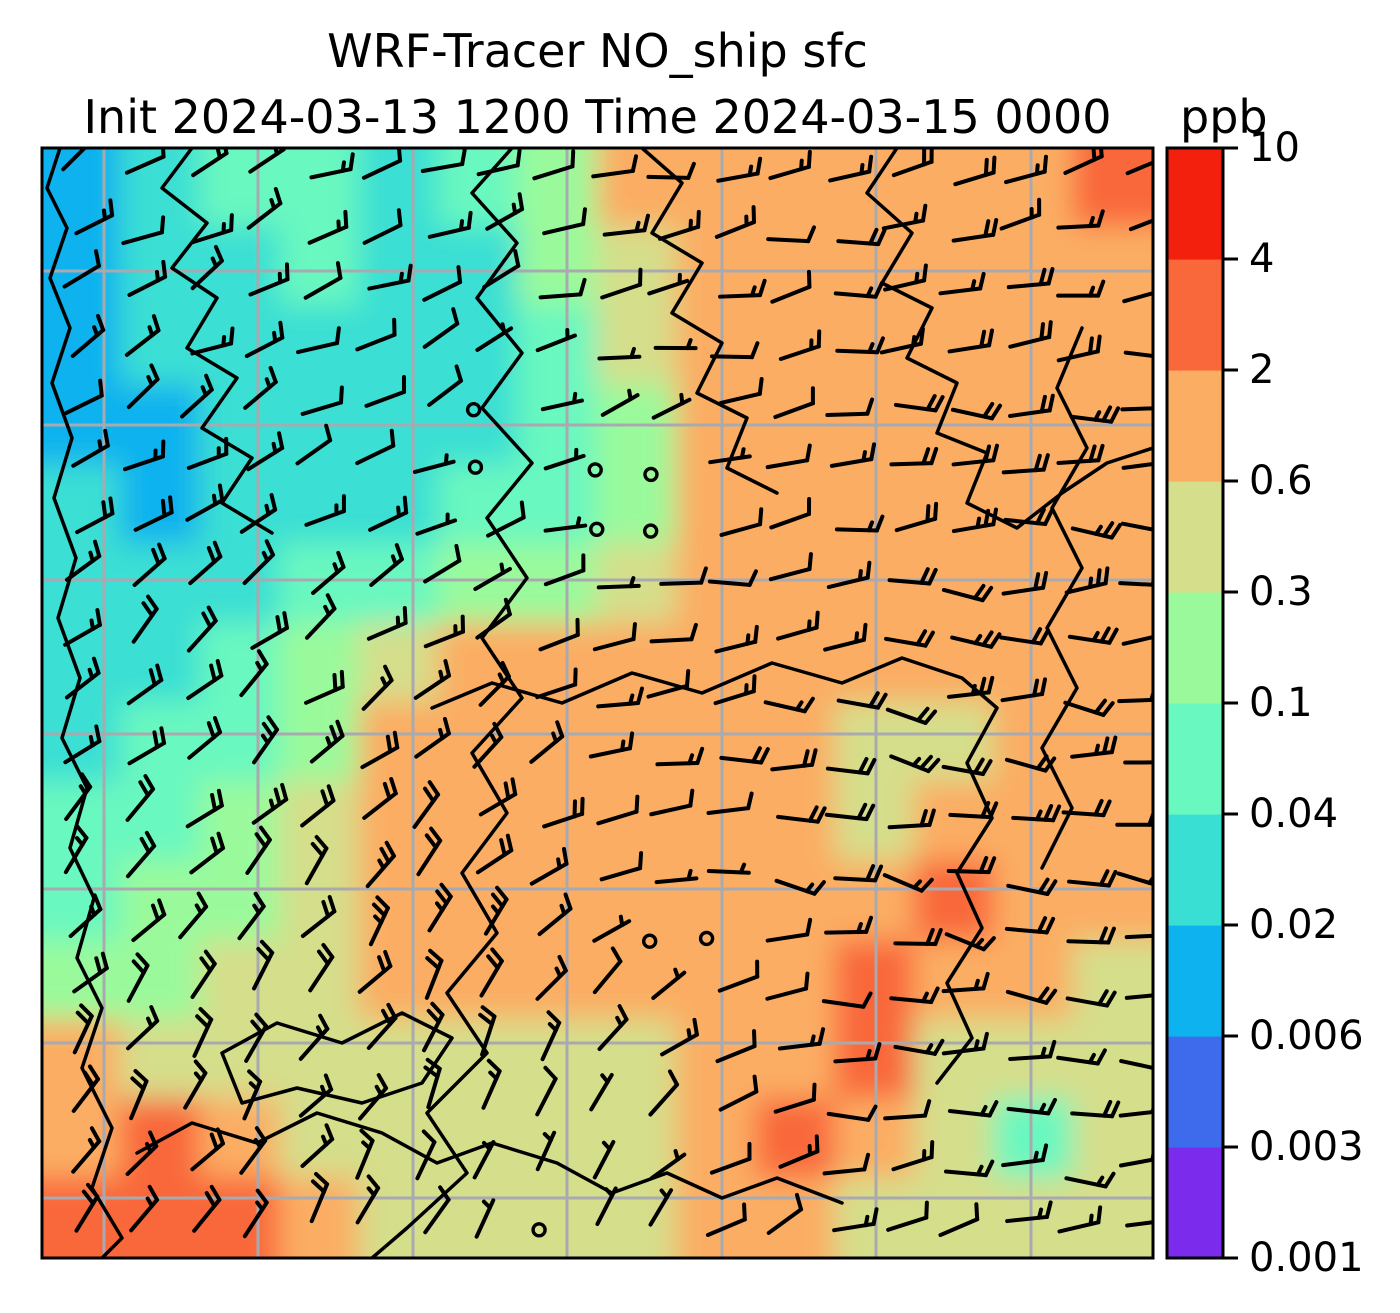  I want to click on colorbar-tick-label: 0.001, so click(1306, 1258).